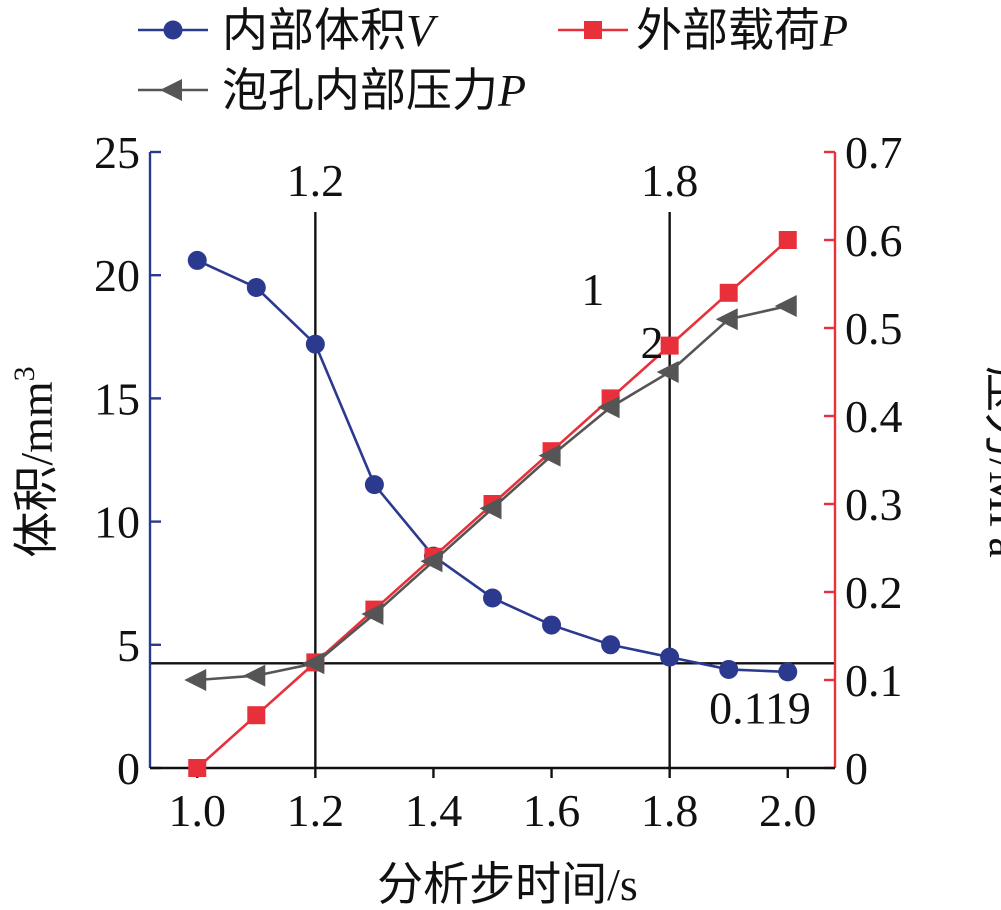 This screenshot has width=1001, height=910. What do you see at coordinates (874, 240) in the screenshot?
I see `y-right-tick-label: 0.6` at bounding box center [874, 240].